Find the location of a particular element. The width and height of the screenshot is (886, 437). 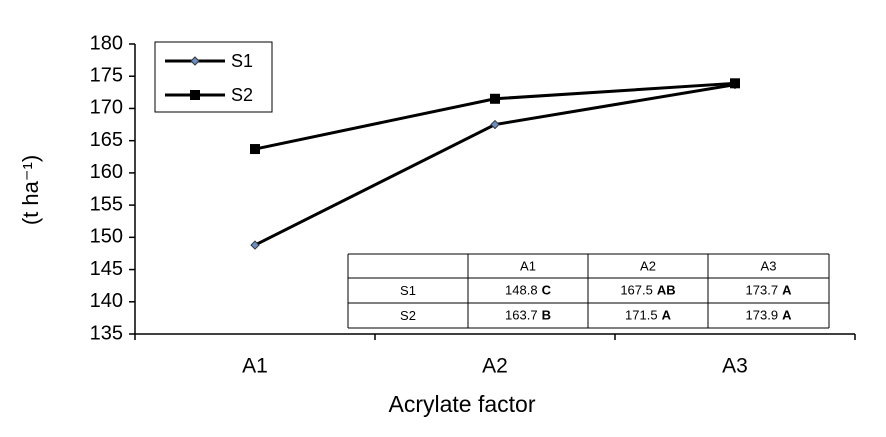

table-value: 171.5 is located at coordinates (641, 315).